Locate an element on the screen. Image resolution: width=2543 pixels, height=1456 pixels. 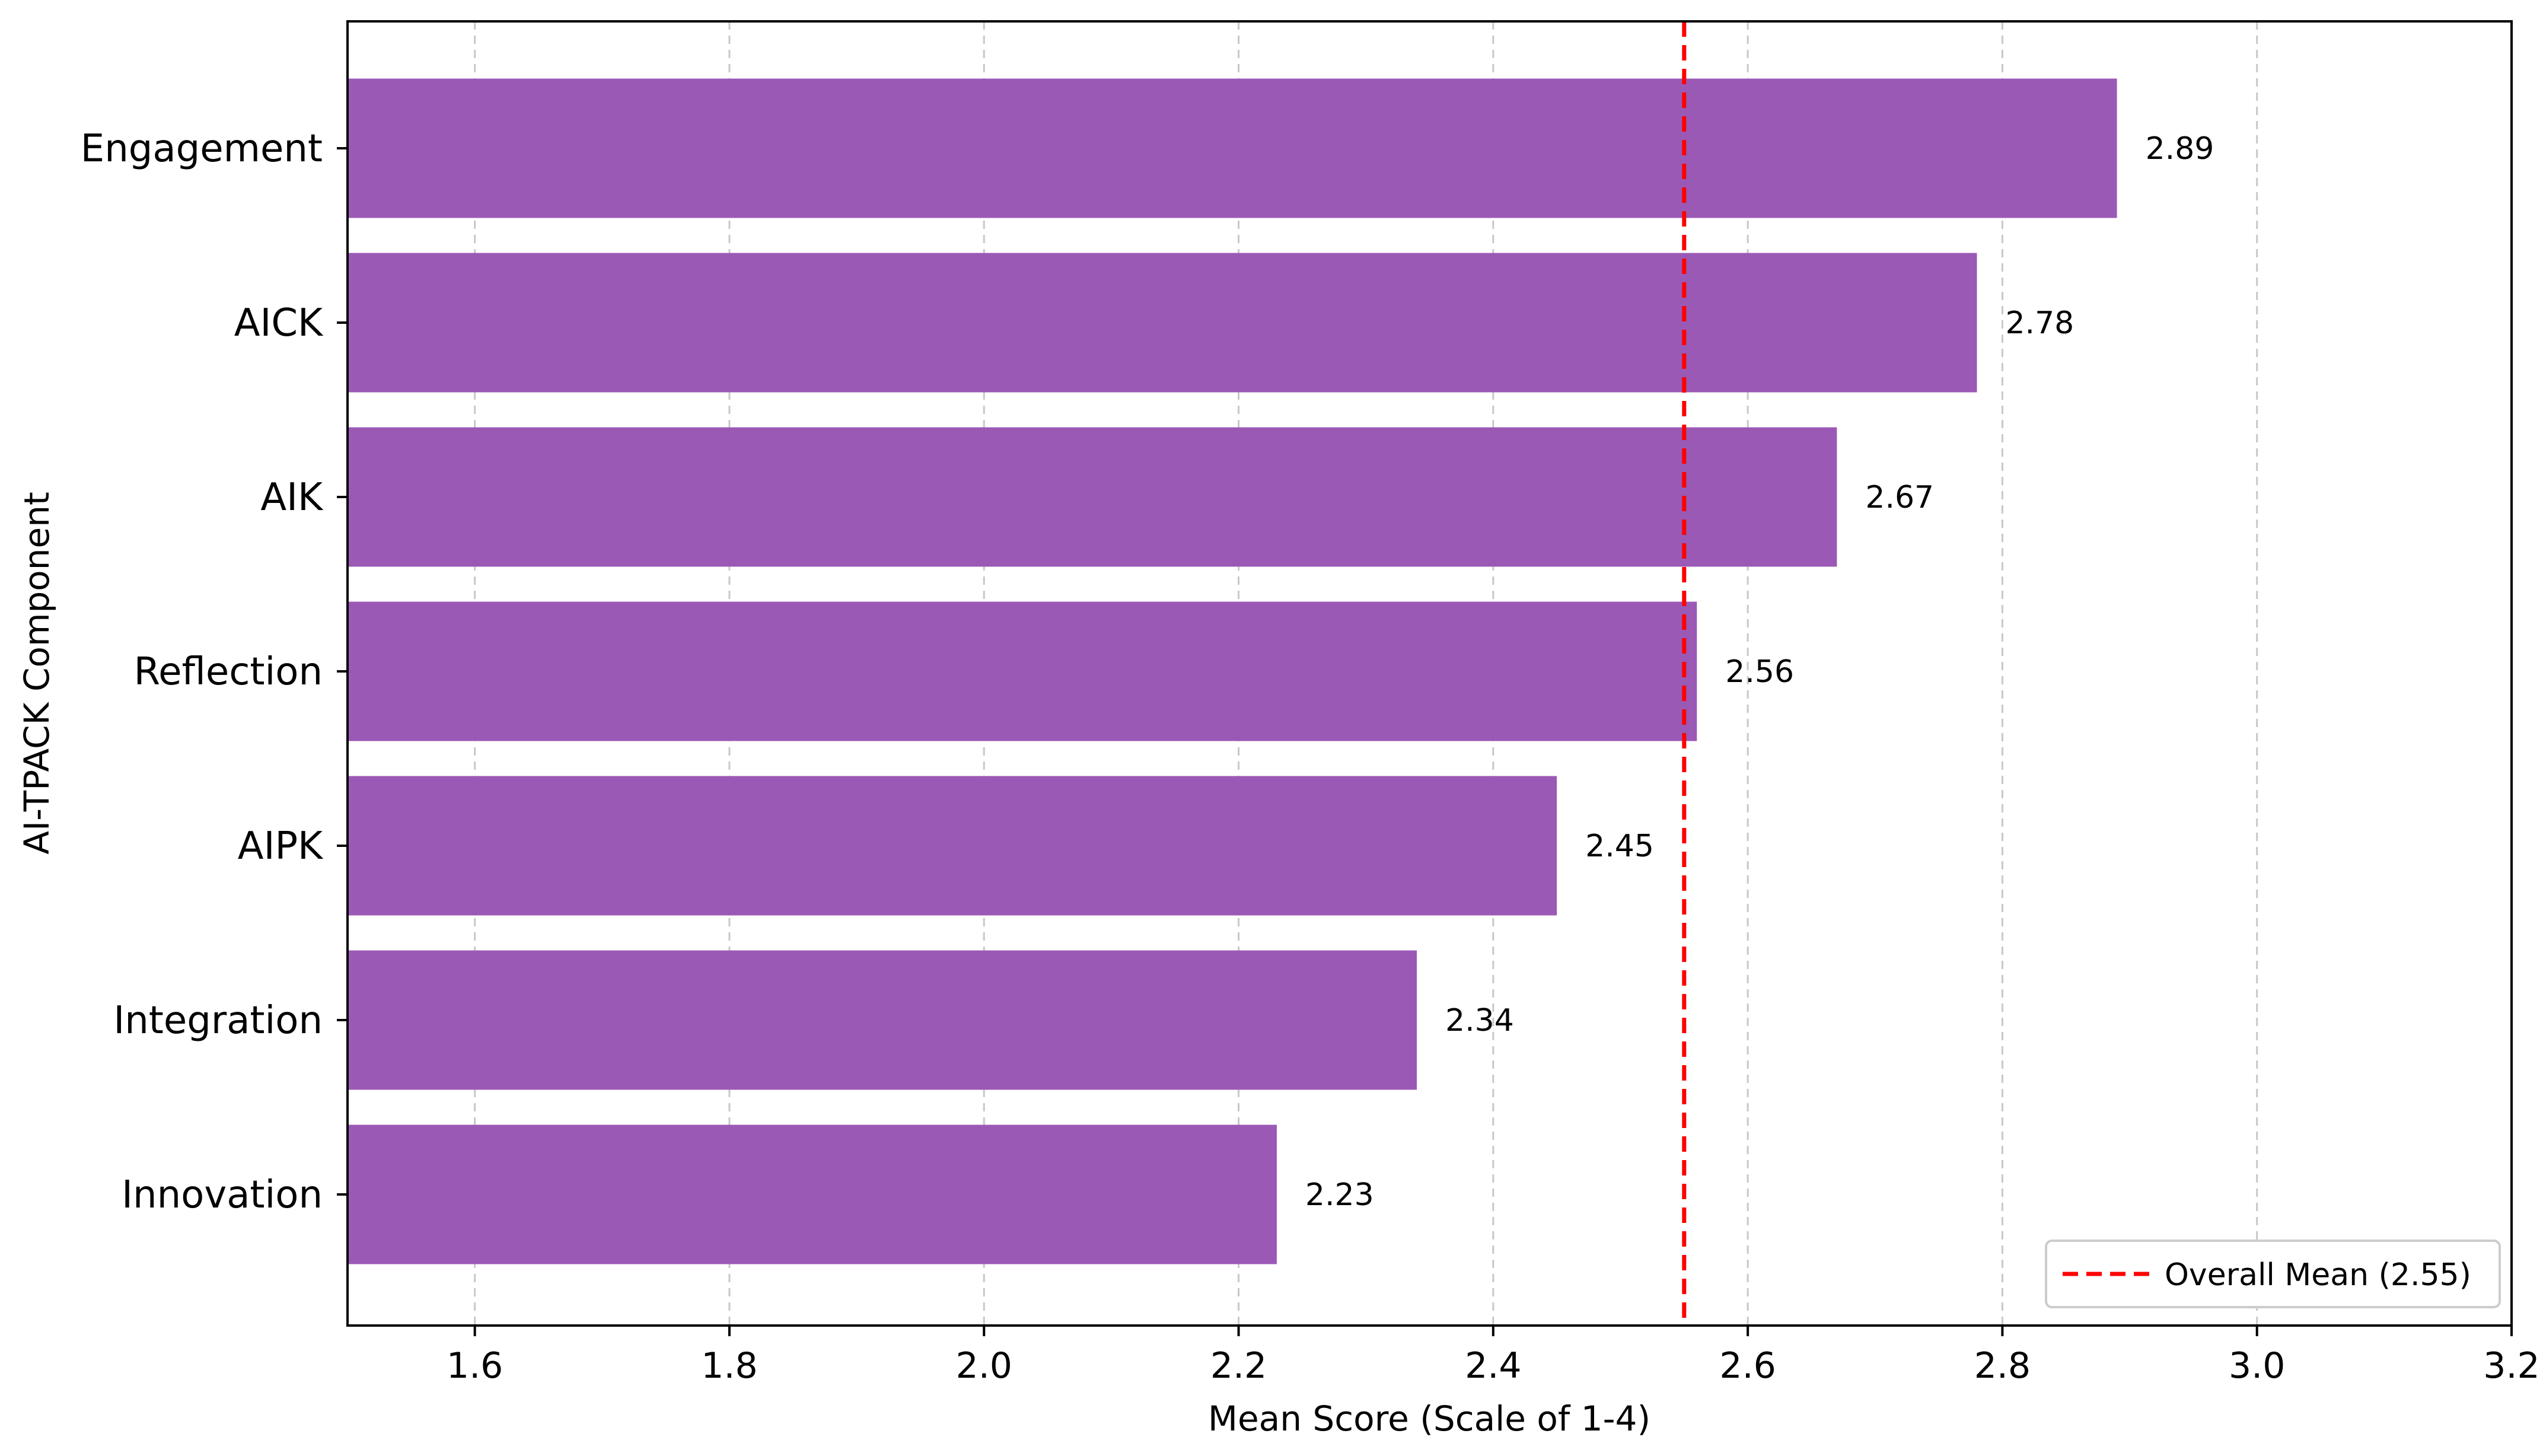
data-label: 2.89 is located at coordinates (2180, 149).